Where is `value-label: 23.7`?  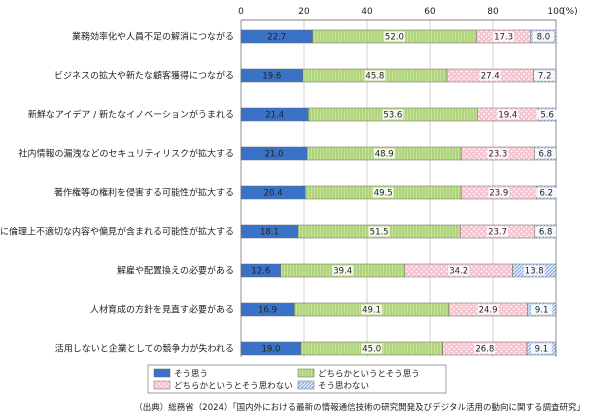
value-label: 23.7 is located at coordinates (497, 233).